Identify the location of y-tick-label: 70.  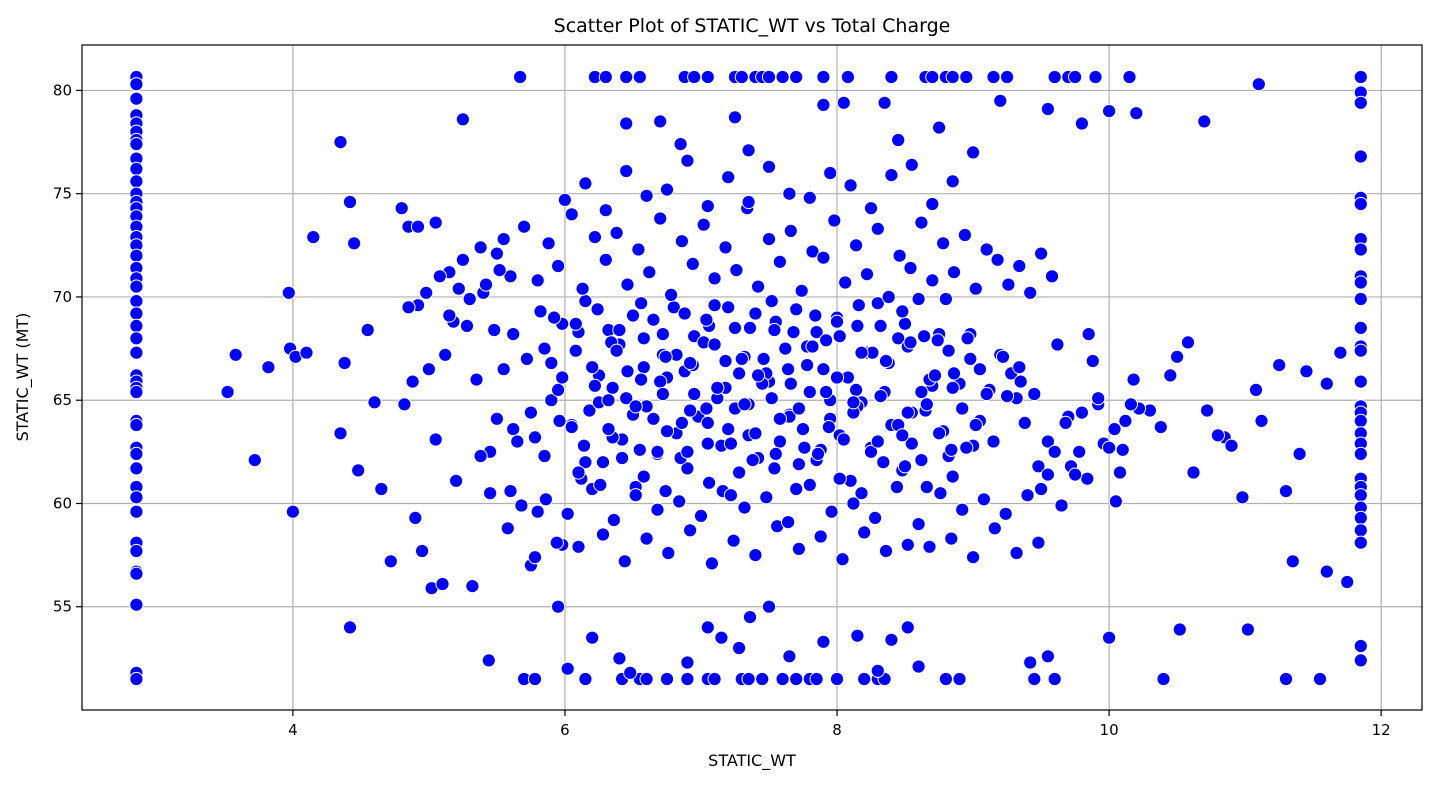
(62, 297).